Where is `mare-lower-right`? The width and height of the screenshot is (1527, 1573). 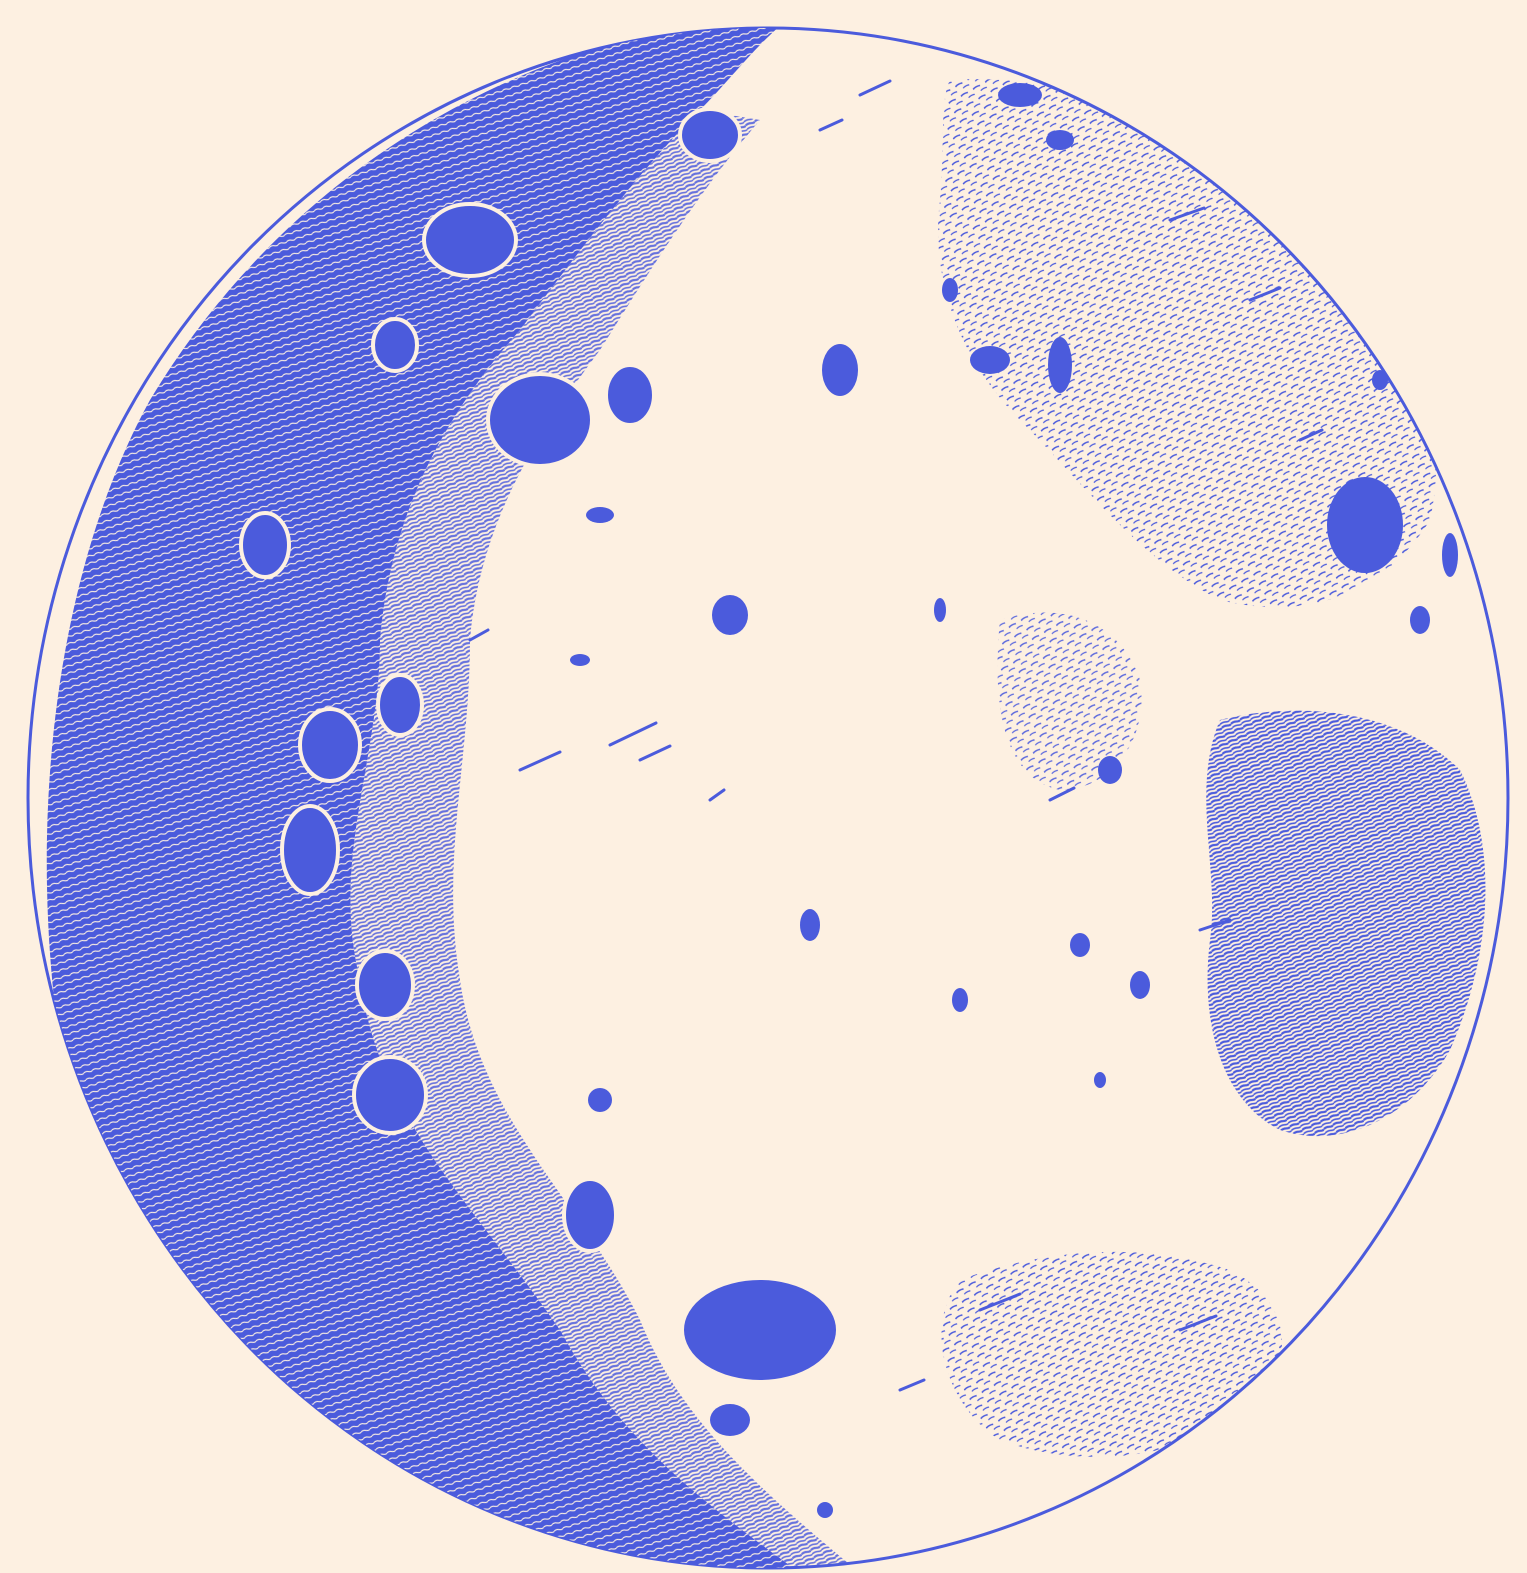
mare-lower-right is located at coordinates (1112, 1354).